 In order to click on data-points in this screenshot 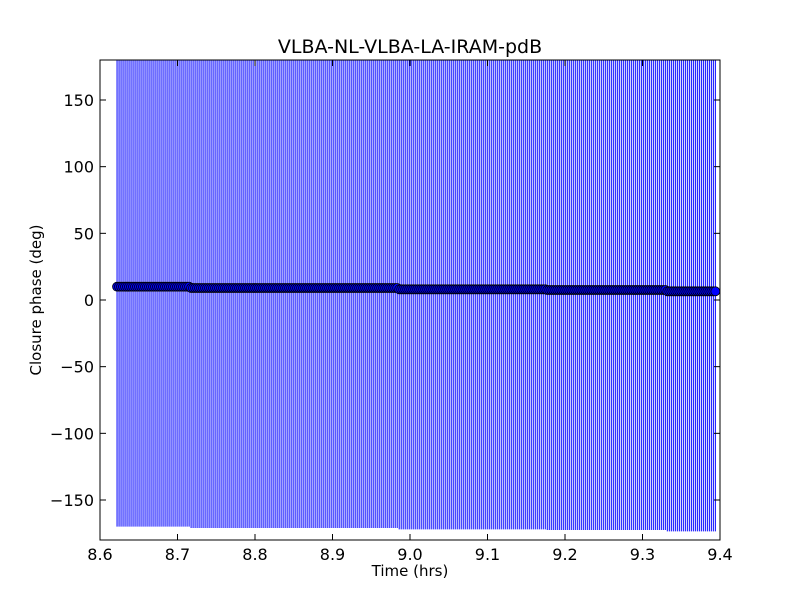, I will do `click(416, 289)`.